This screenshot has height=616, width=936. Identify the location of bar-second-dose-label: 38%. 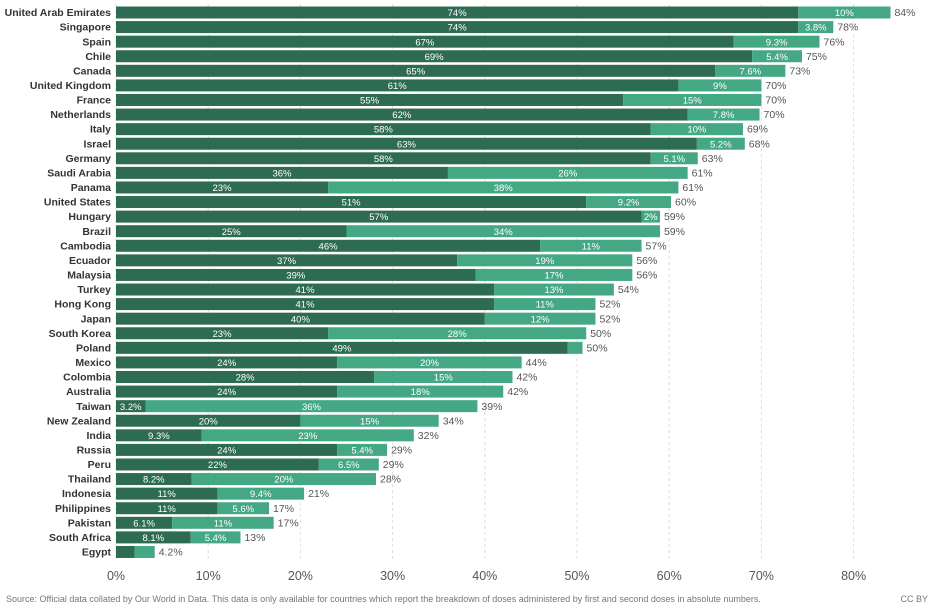
(504, 188).